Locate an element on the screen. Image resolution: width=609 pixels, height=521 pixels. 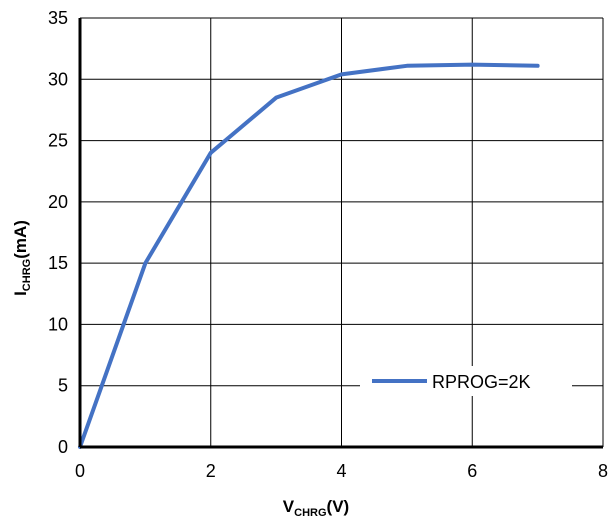
x-tick-label: 4 is located at coordinates (341, 471).